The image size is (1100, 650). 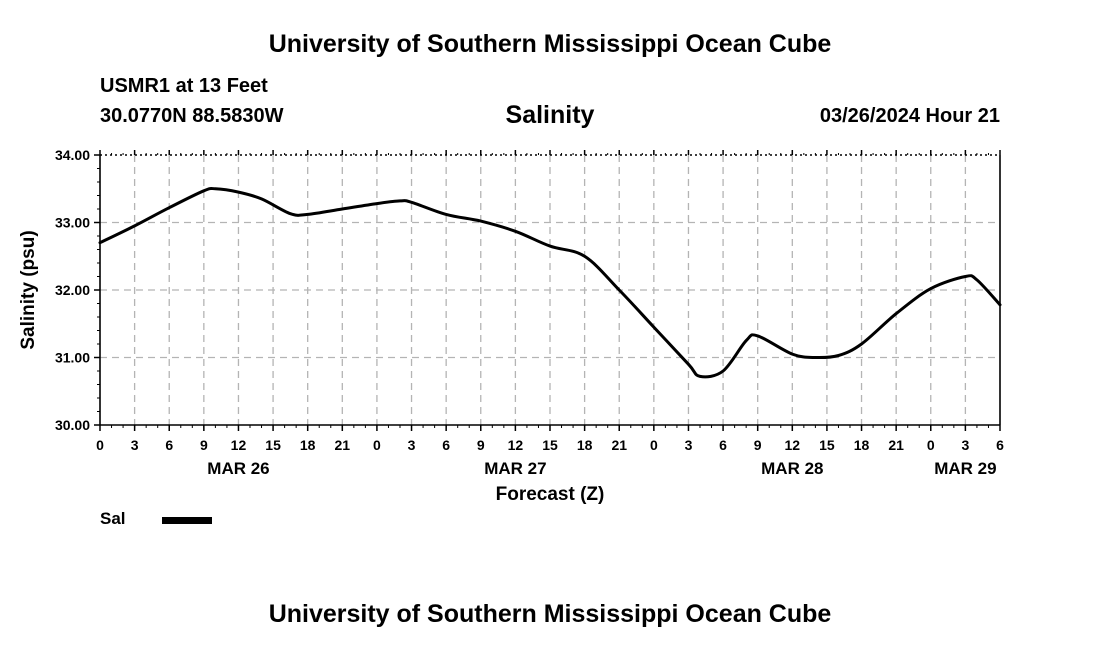 What do you see at coordinates (72, 155) in the screenshot?
I see `y-tick-label: 34.00` at bounding box center [72, 155].